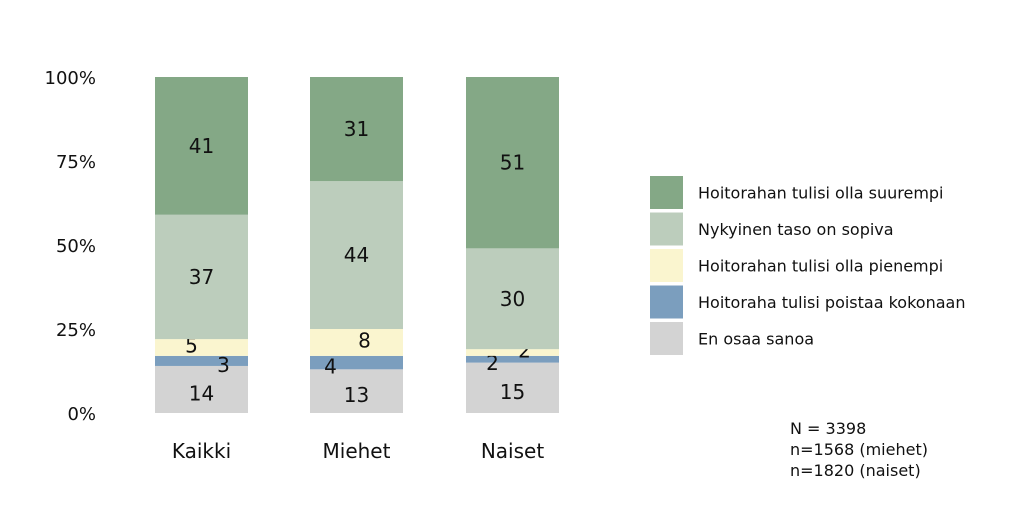 The height and width of the screenshot is (512, 1024). What do you see at coordinates (855, 470) in the screenshot?
I see `note-women: n=1820 (naiset)` at bounding box center [855, 470].